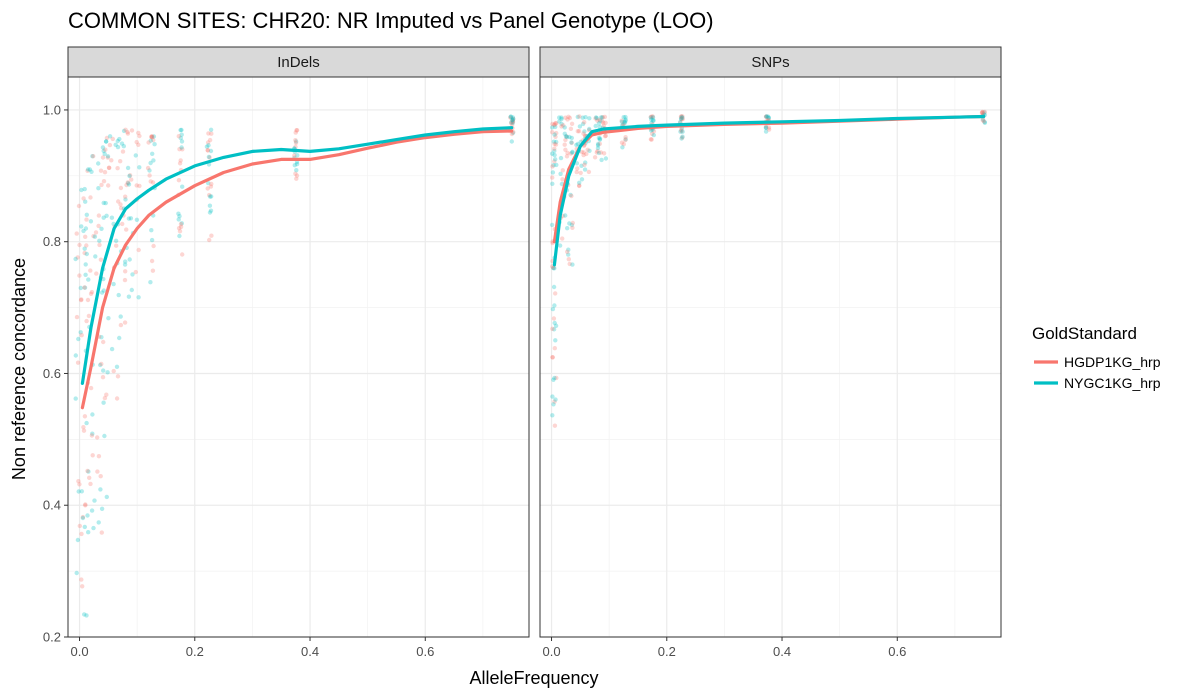 Image resolution: width=1200 pixels, height=699 pixels. I want to click on y-tick-label: 0.6, so click(52, 373).